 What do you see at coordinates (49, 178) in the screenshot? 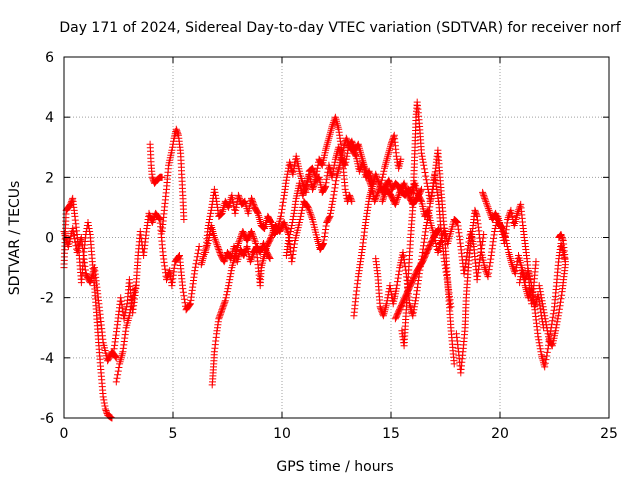
I see `y-tick-label: 2` at bounding box center [49, 178].